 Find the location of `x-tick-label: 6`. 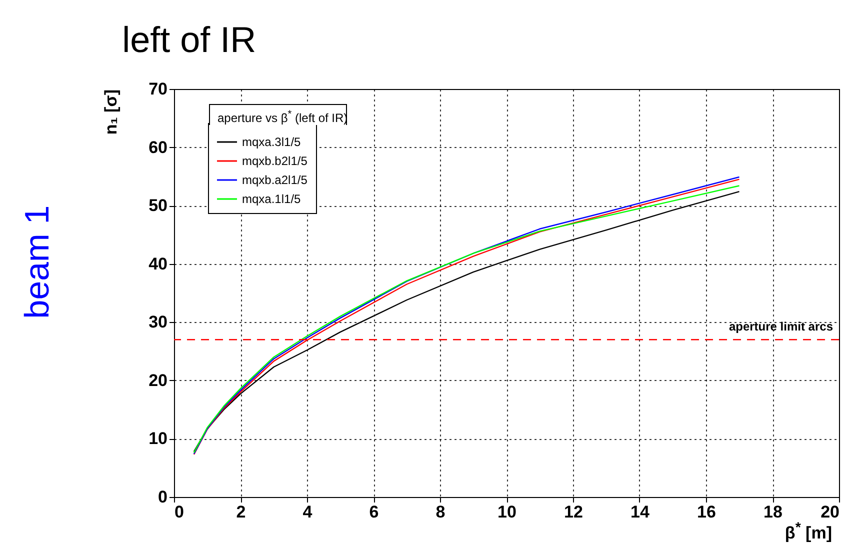

x-tick-label: 6 is located at coordinates (374, 512).